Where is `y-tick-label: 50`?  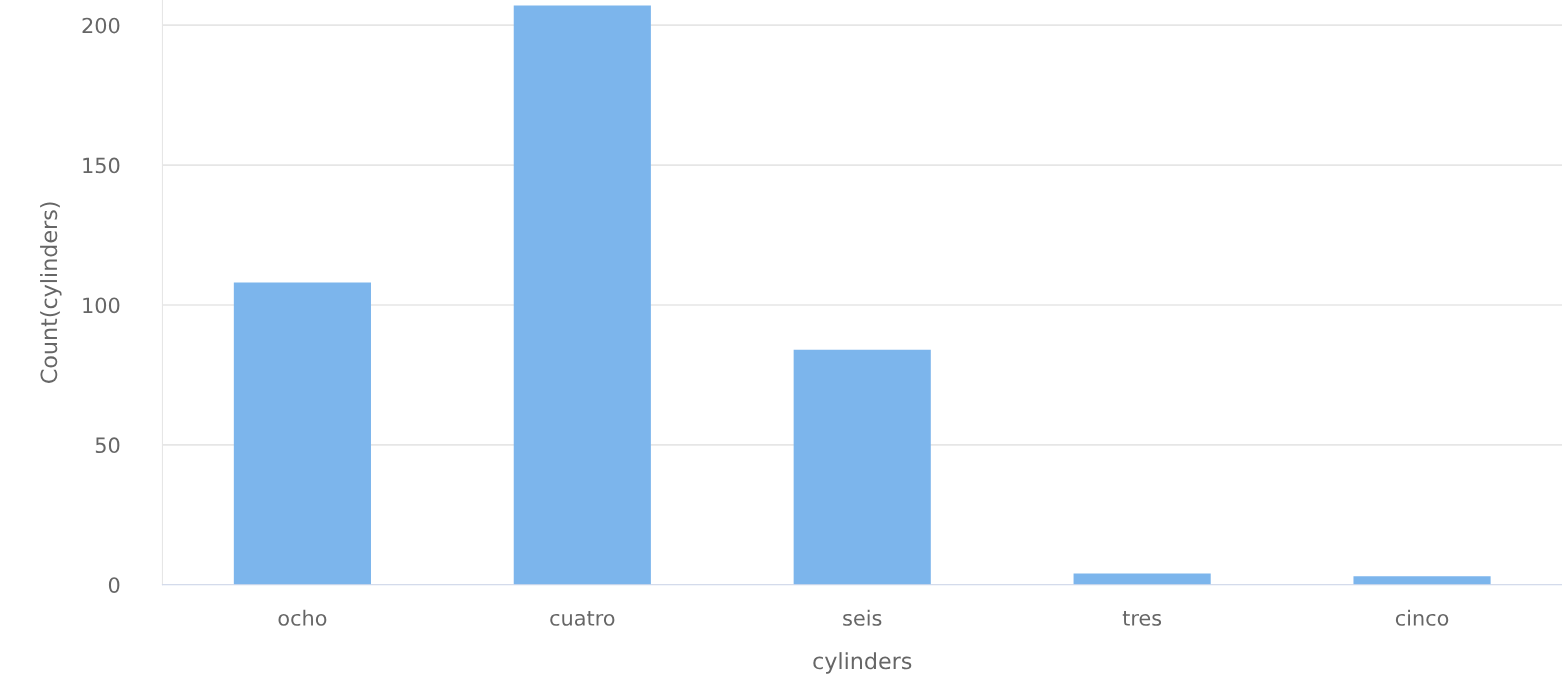
y-tick-label: 50 is located at coordinates (107, 445).